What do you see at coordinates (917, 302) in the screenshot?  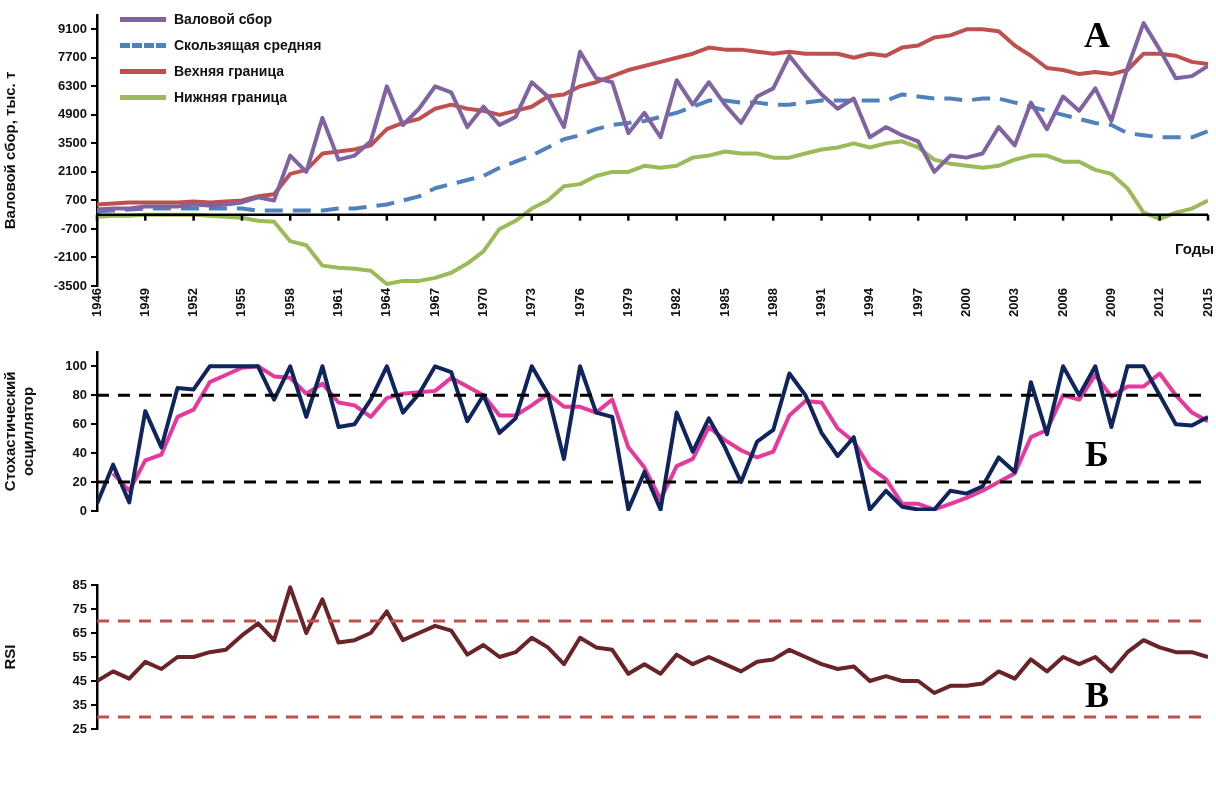 I see `x-tick-label: 1997` at bounding box center [917, 302].